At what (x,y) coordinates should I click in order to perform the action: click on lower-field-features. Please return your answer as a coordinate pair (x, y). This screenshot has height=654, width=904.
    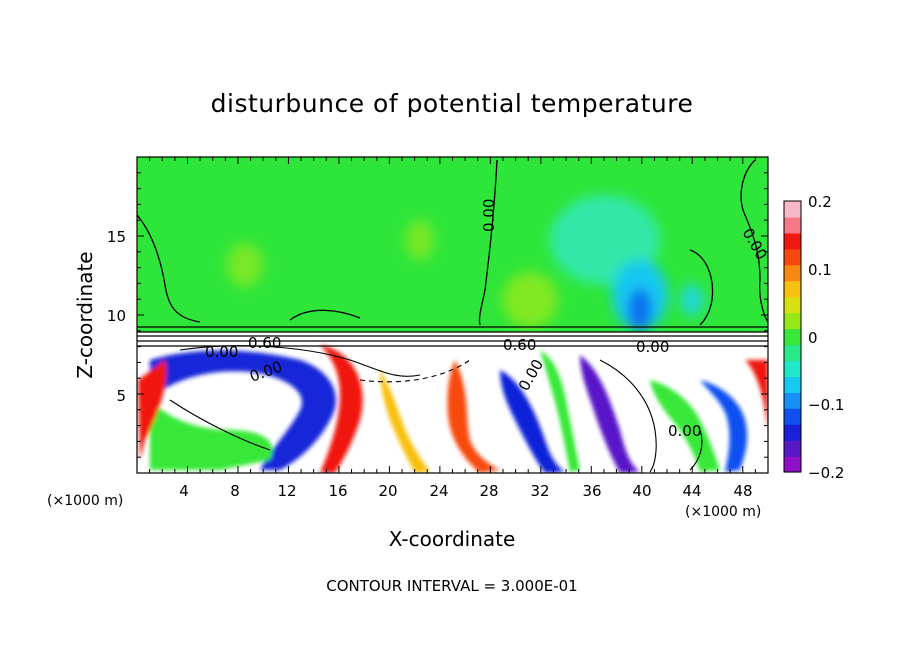
    Looking at the image, I should click on (453, 409).